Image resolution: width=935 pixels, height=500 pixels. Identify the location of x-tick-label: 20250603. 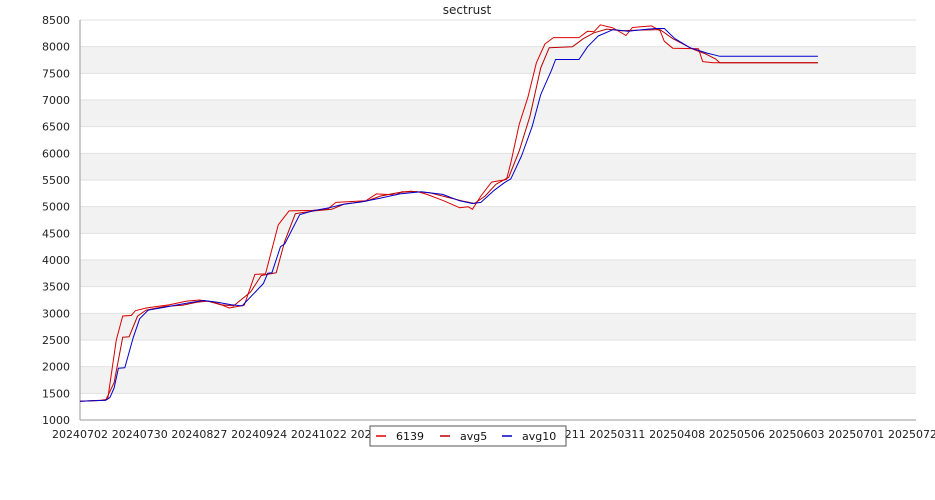
(797, 434).